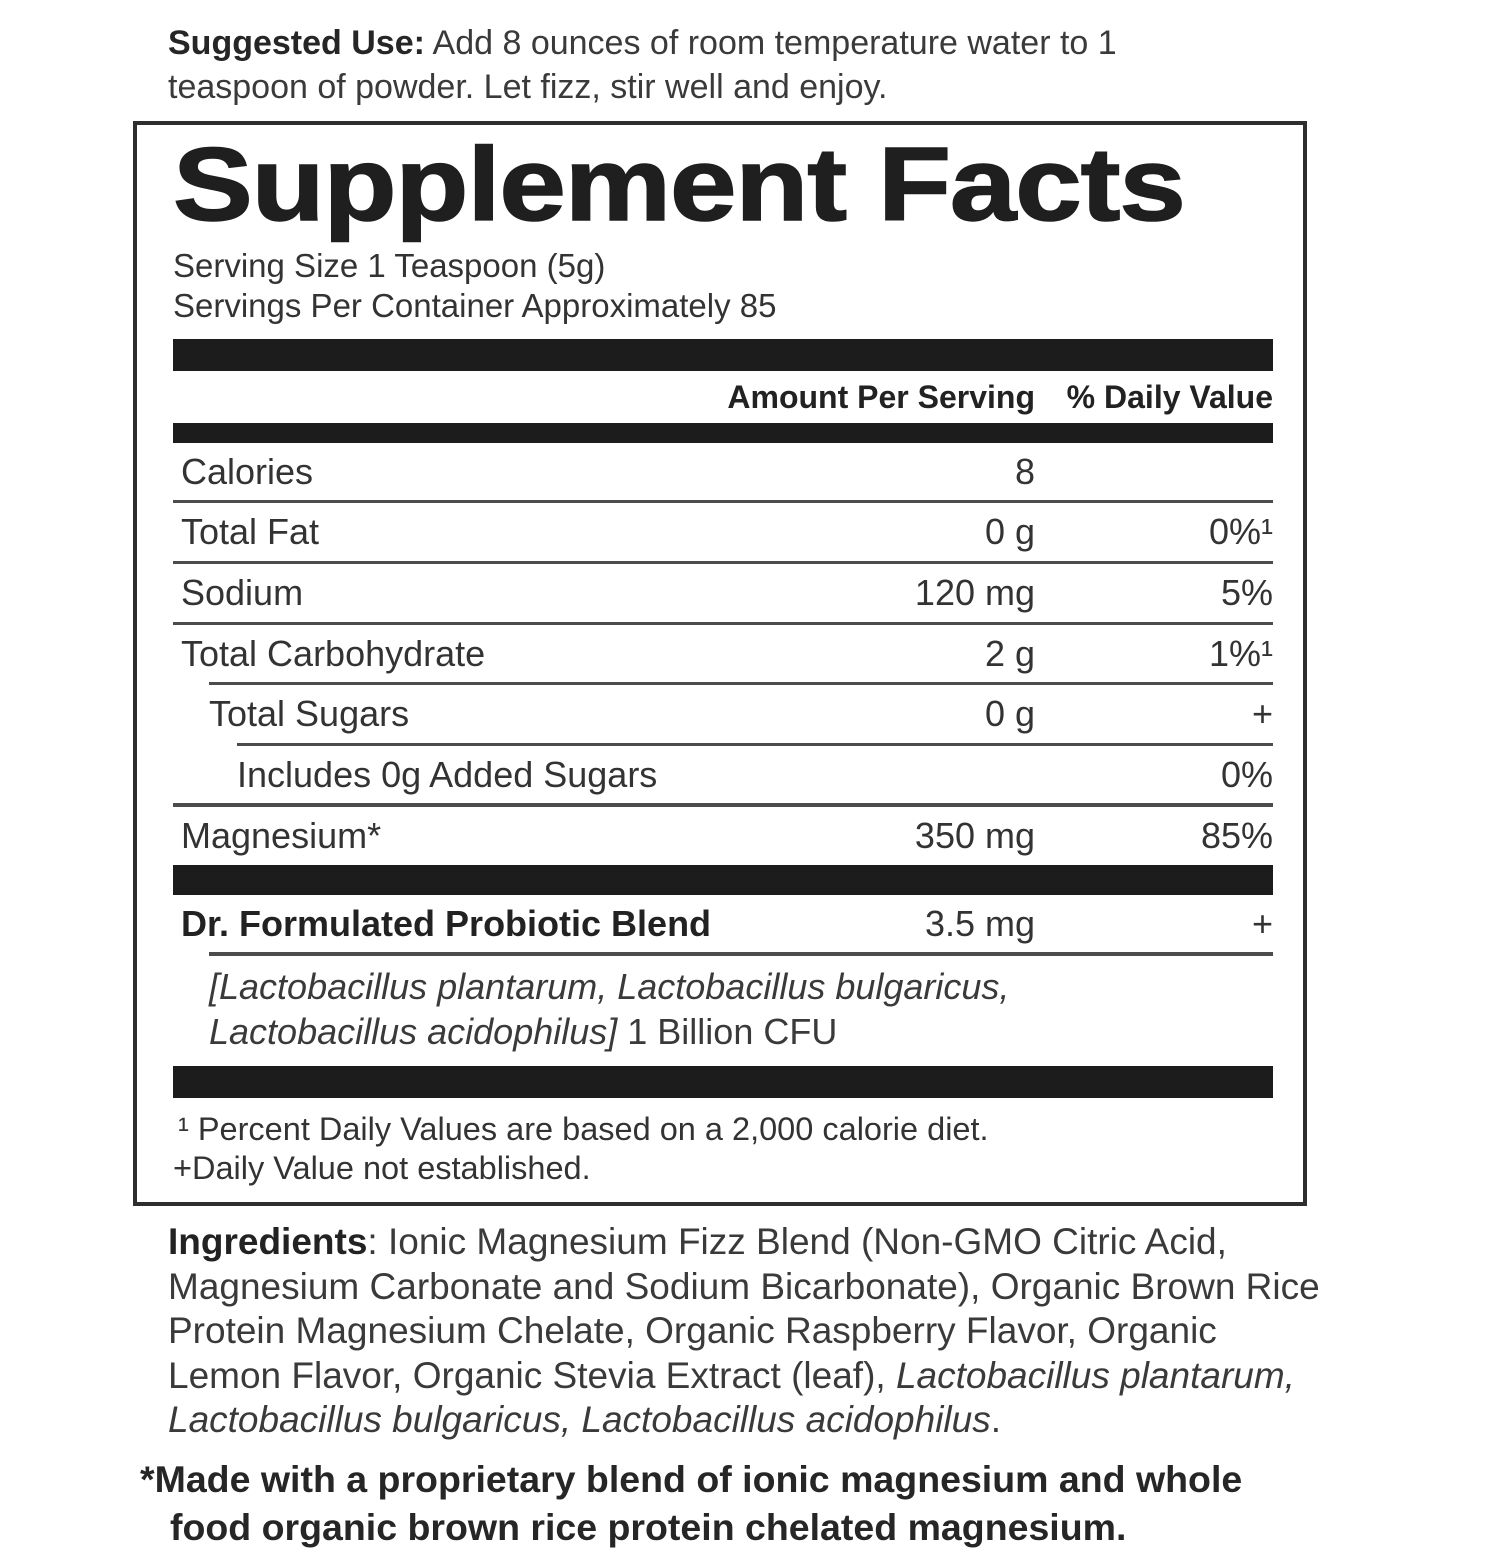  What do you see at coordinates (447, 774) in the screenshot?
I see `cell-name: Includes 0g Added Sugars` at bounding box center [447, 774].